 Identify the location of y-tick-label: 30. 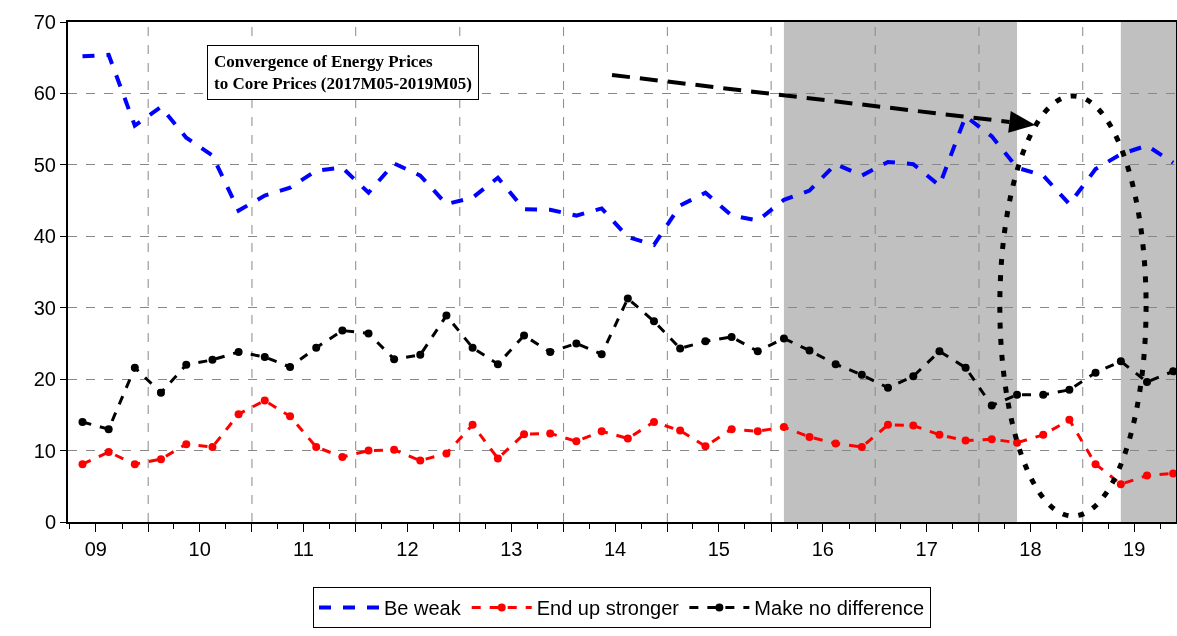
(44, 307).